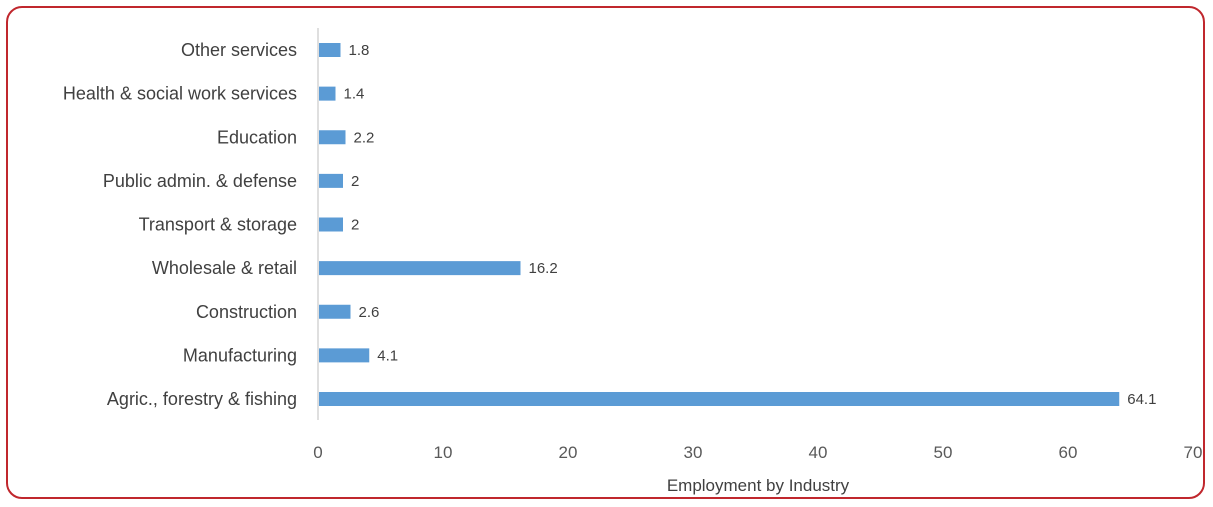  What do you see at coordinates (943, 452) in the screenshot?
I see `x-tick-label: 50` at bounding box center [943, 452].